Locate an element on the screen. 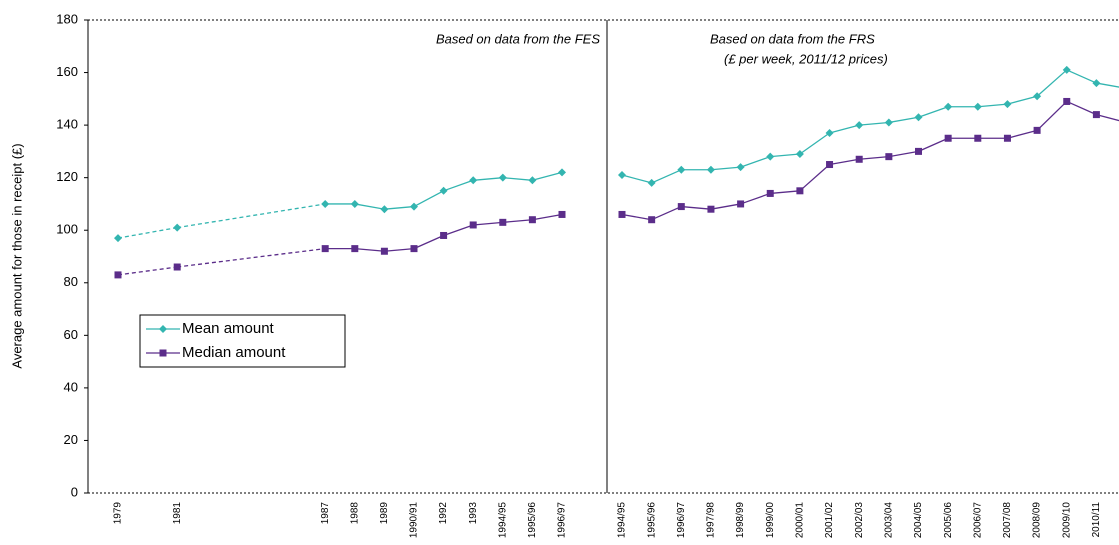 Image resolution: width=1119 pixels, height=545 pixels. x-tick-label: 2006/07 is located at coordinates (977, 520).